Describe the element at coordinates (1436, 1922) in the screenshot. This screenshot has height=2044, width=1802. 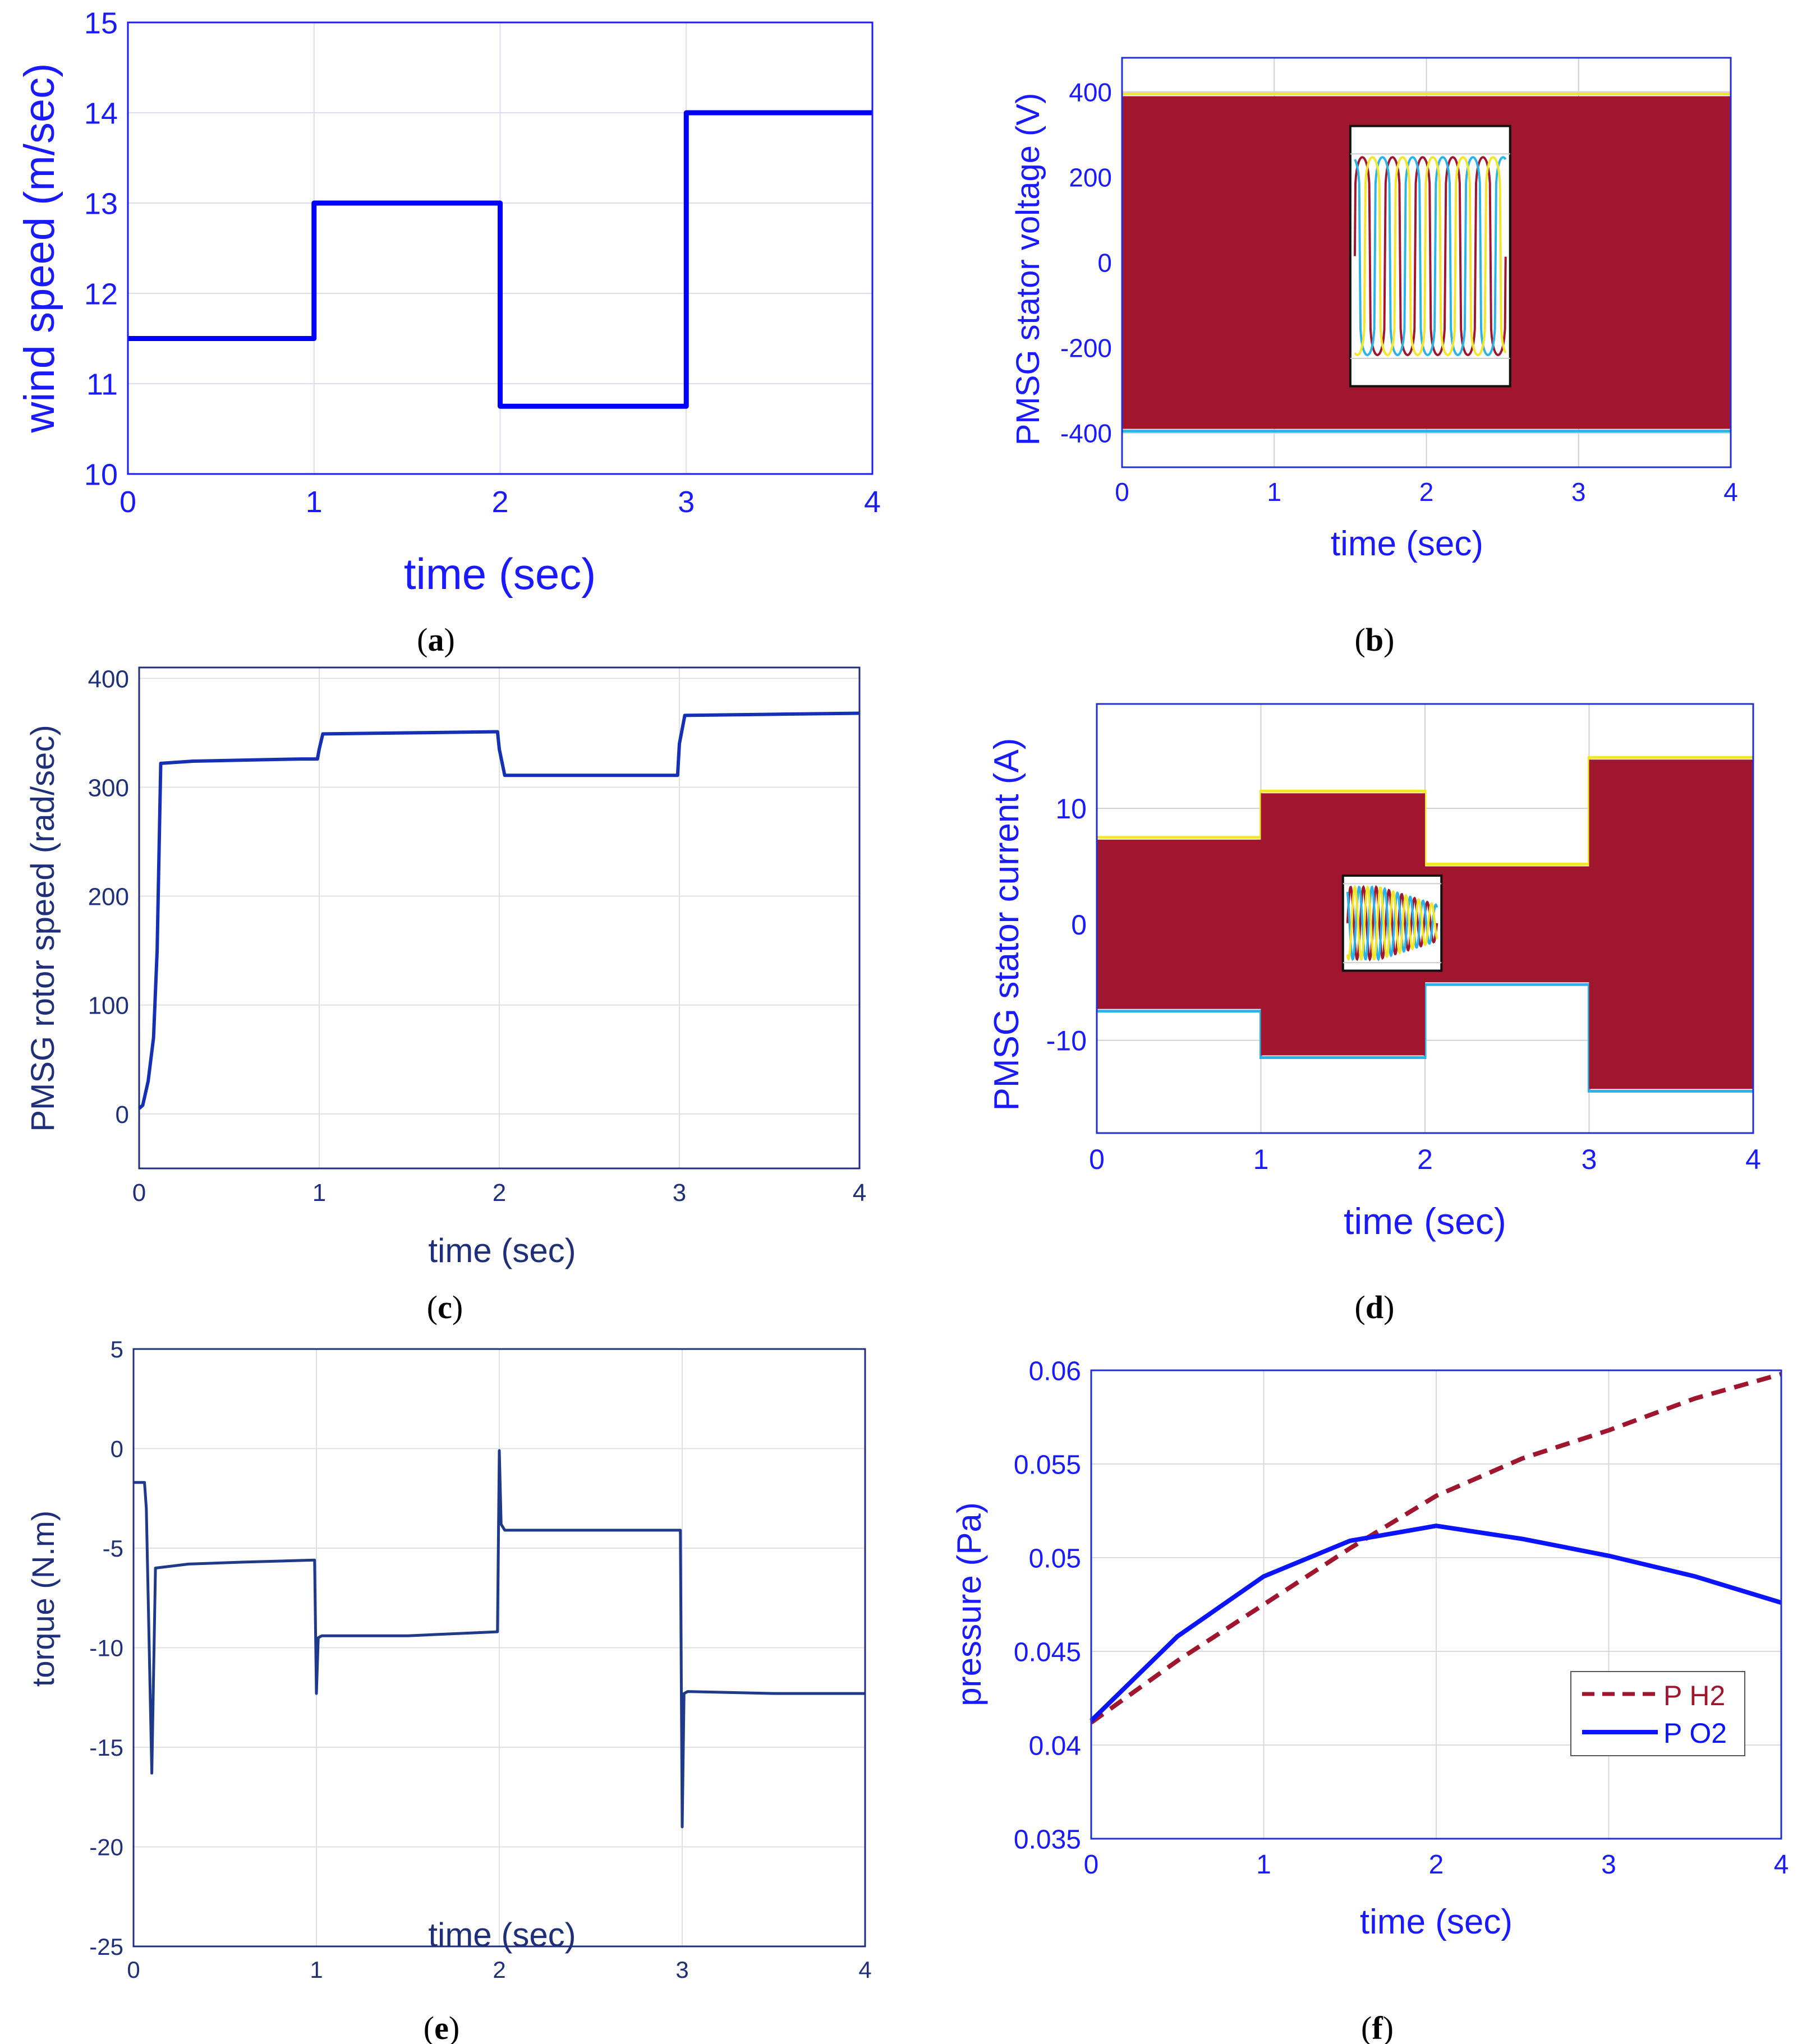
I see `xlabel-f: time (sec)` at that location.